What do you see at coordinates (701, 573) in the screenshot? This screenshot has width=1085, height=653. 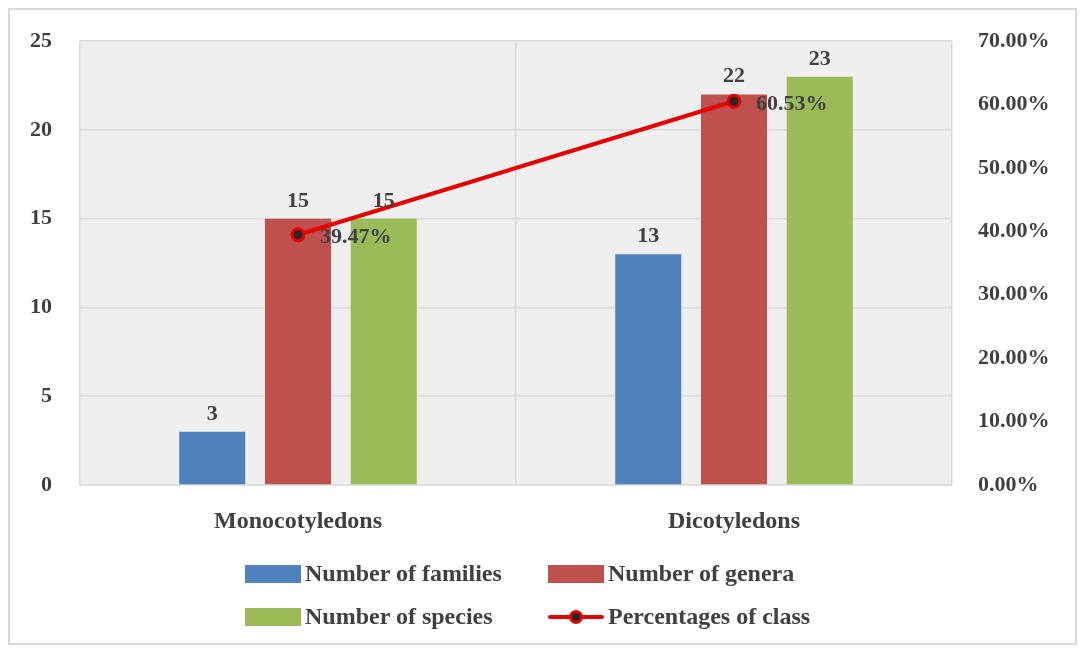 I see `legend-label: Number of genera` at bounding box center [701, 573].